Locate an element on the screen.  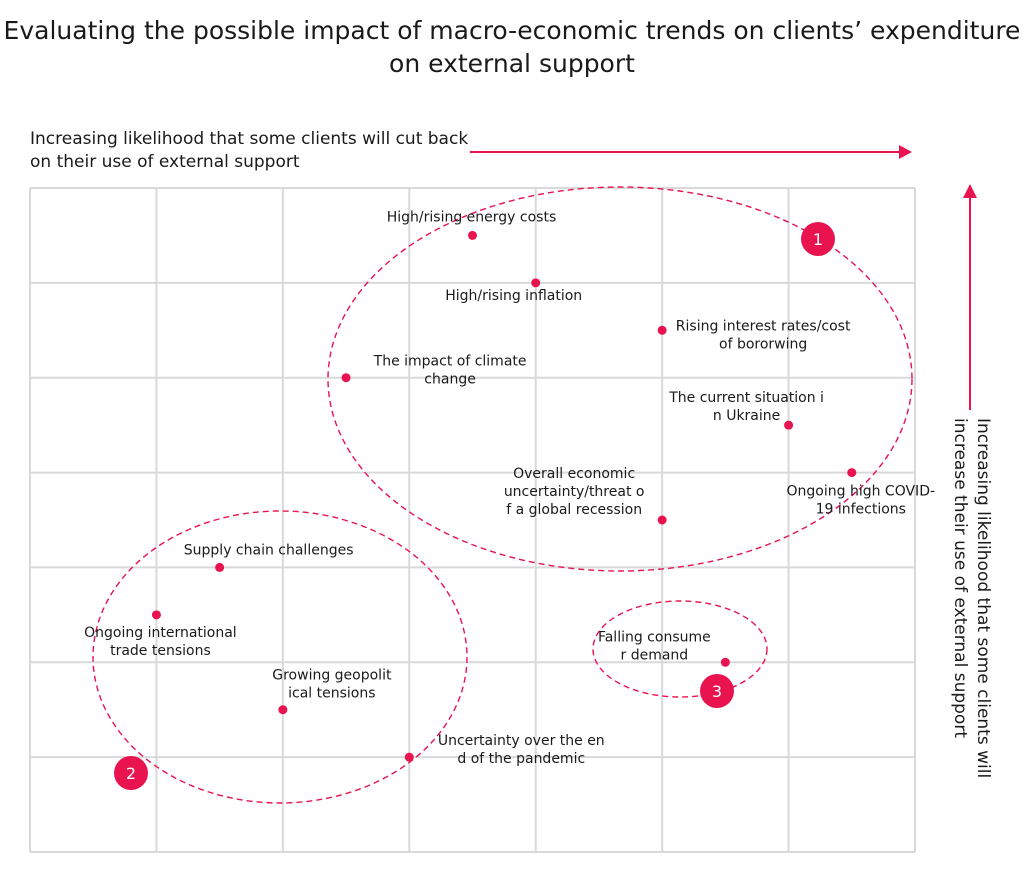
data-point-label: The impact of climate change is located at coordinates (450, 371).